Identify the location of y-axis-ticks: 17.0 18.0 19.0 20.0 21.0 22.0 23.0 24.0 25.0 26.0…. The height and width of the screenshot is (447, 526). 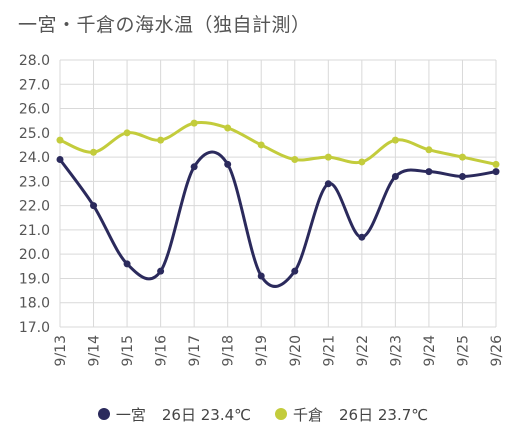
(34, 194).